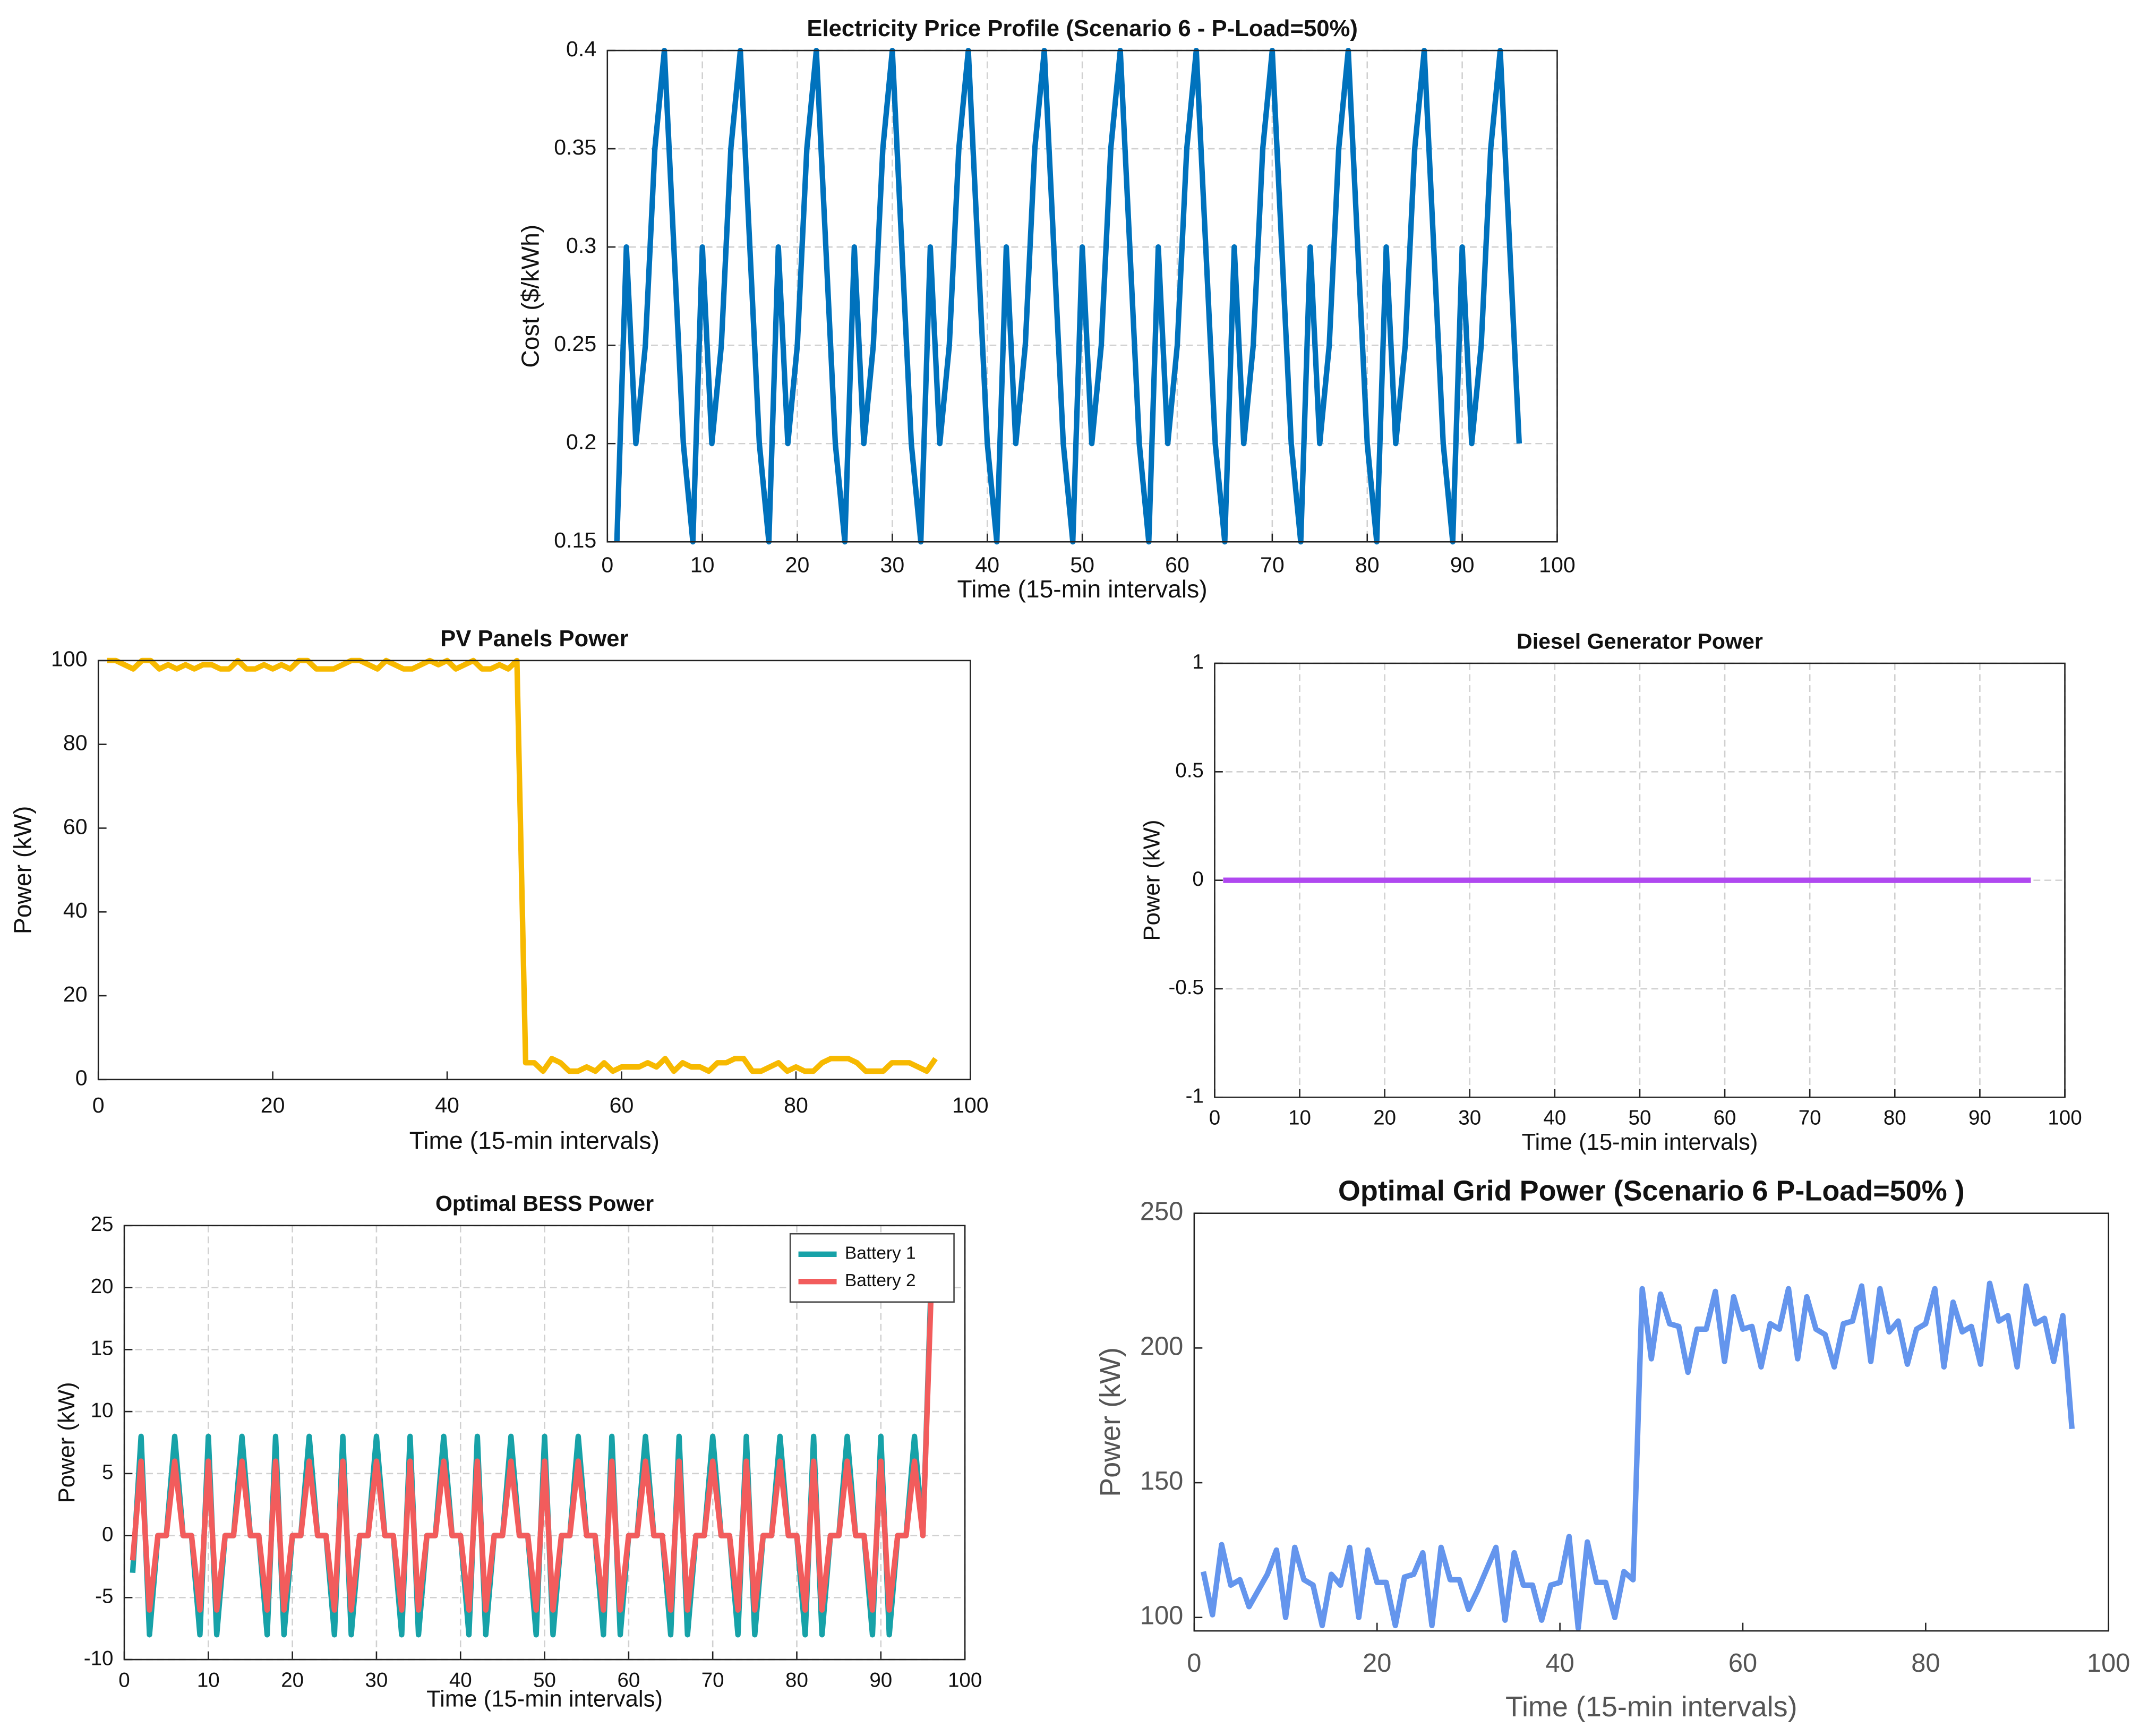  What do you see at coordinates (575, 540) in the screenshot?
I see `y-tick-label: 0.15` at bounding box center [575, 540].